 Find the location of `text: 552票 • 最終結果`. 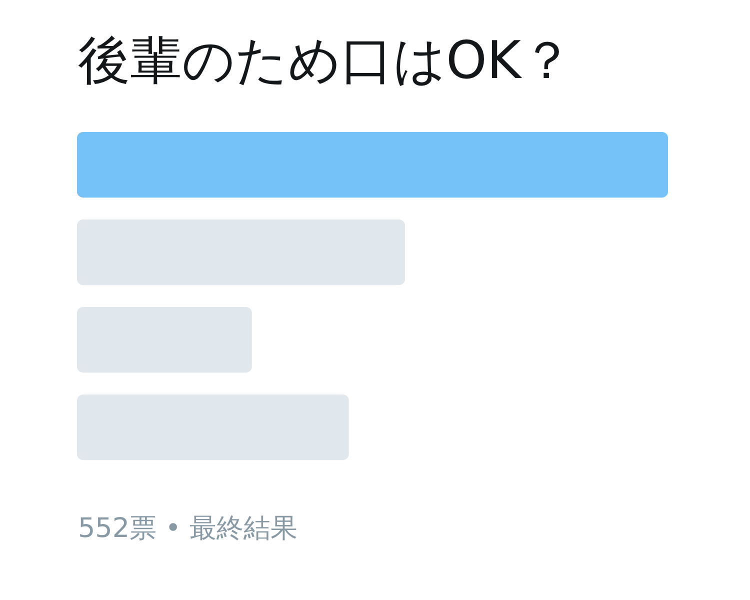

text: 552票 • 最終結果 is located at coordinates (188, 529).